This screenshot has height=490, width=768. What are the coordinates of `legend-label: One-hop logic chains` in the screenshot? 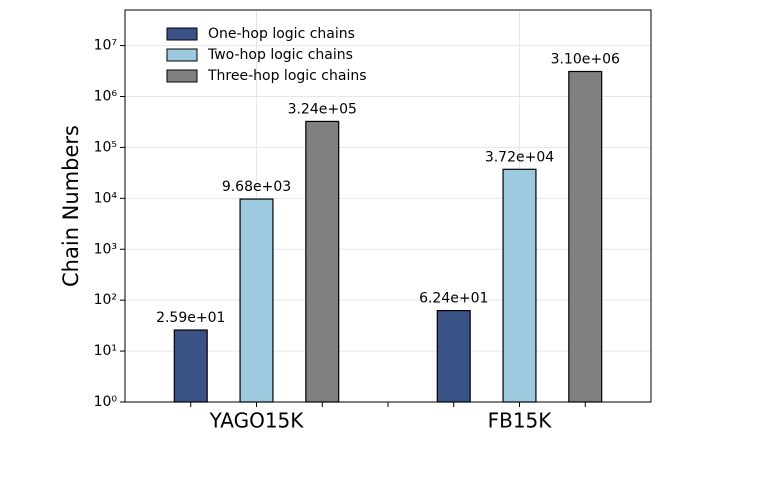 It's located at (281, 34).